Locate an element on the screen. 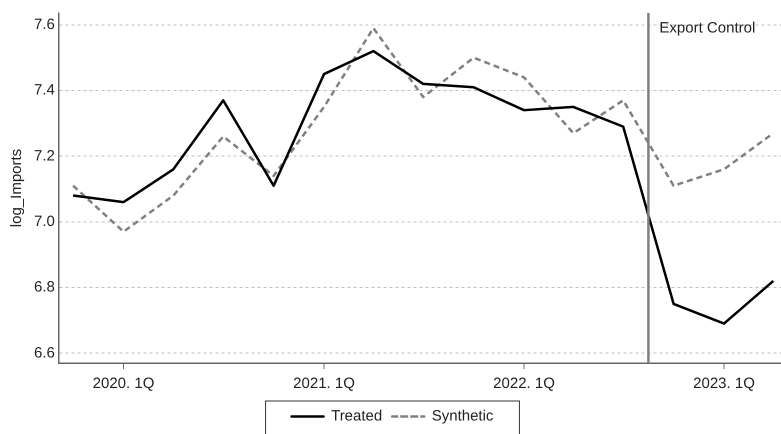  ref-line-label: Export Control is located at coordinates (707, 28).